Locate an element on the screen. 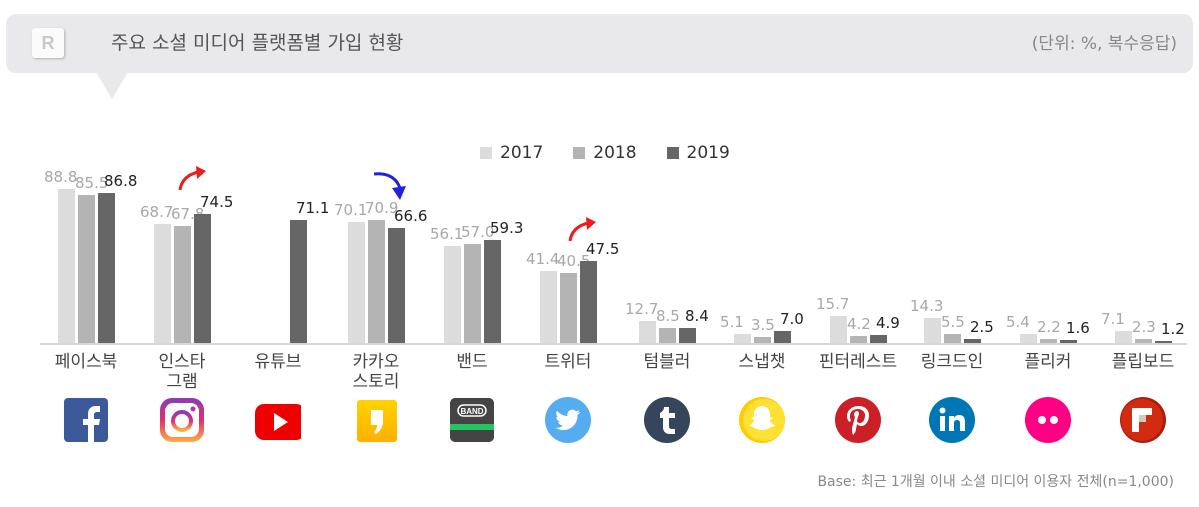 This screenshot has width=1199, height=507. category-label-line1: 인스타 is located at coordinates (182, 362).